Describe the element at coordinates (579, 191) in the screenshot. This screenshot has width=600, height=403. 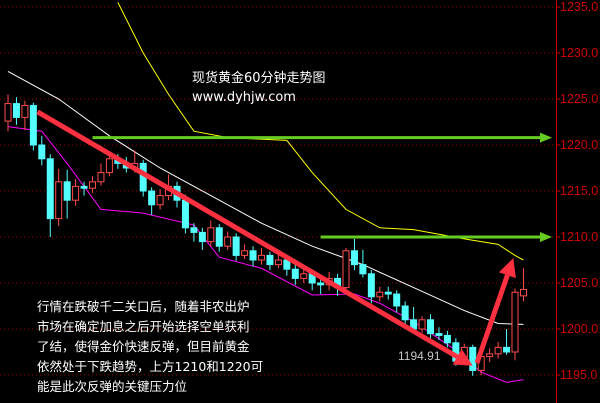
I see `y-tick-label: 1215.0` at that location.